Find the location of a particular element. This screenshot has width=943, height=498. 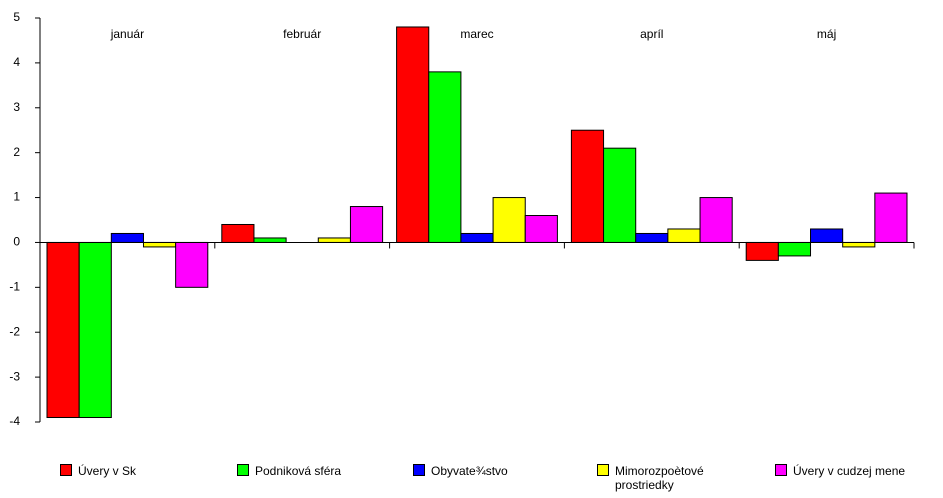

y-tick-label: 2 is located at coordinates (16, 152).